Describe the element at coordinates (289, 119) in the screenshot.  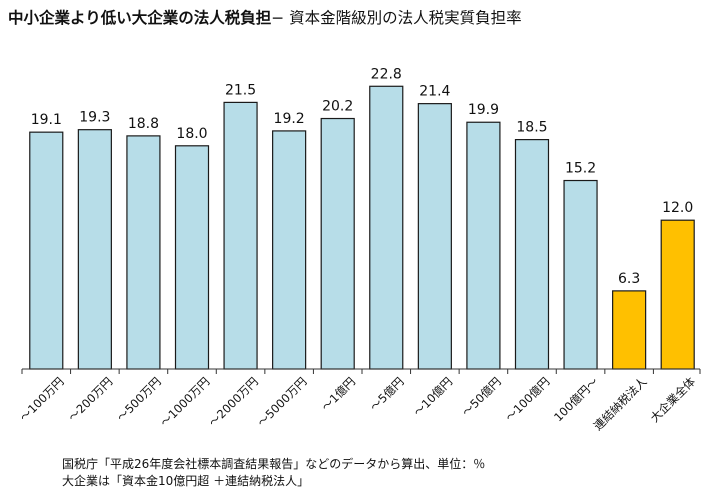
I see `data-label-6: 19.2` at that location.